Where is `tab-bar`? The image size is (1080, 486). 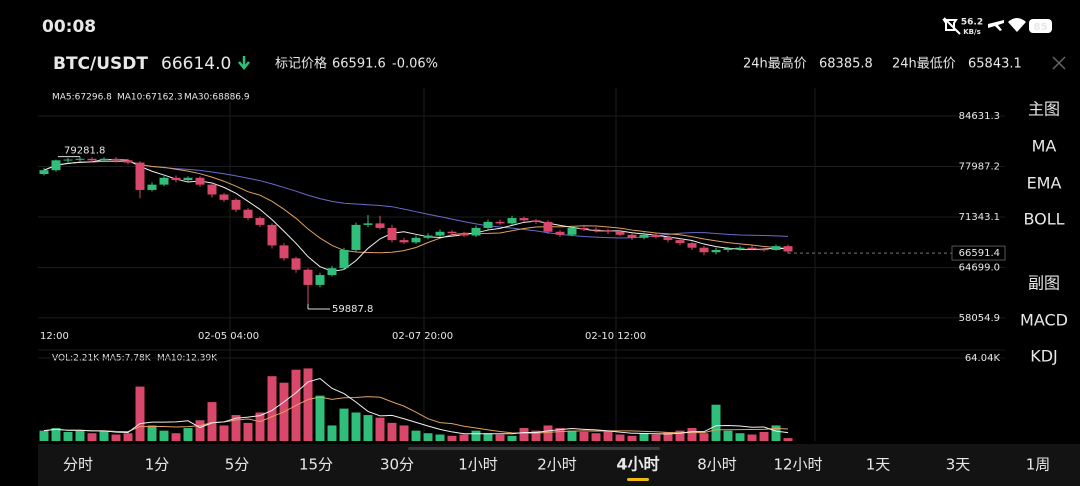
tab-bar is located at coordinates (559, 465).